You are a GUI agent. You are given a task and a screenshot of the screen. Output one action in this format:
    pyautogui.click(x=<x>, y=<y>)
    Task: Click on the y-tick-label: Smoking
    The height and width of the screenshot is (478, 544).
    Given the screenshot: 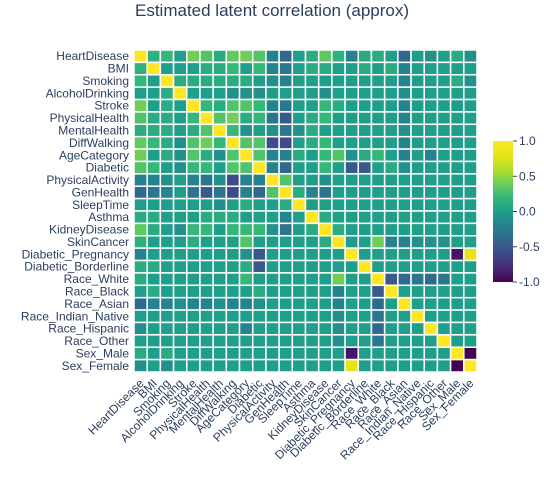 What is the action you would take?
    pyautogui.click(x=105, y=81)
    